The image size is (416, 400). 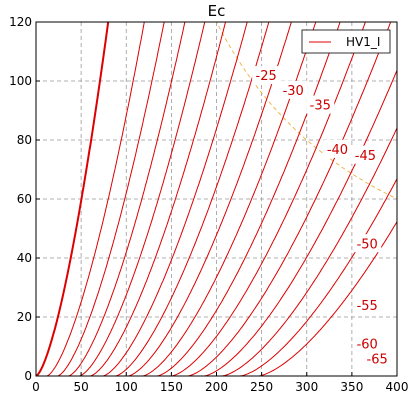 I want to click on y-tick-label: 60, so click(x=24, y=199).